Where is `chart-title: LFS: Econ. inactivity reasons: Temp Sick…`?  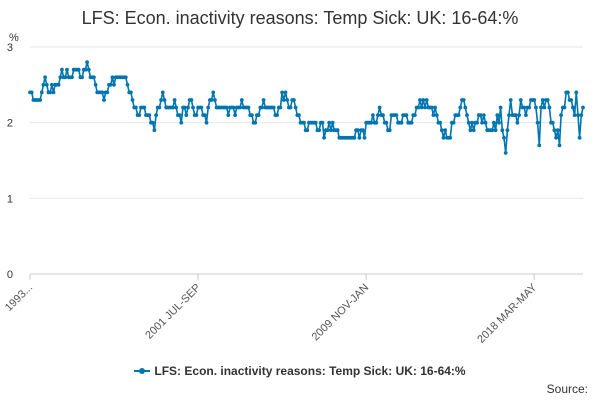 chart-title: LFS: Econ. inactivity reasons: Temp Sick… is located at coordinates (300, 18).